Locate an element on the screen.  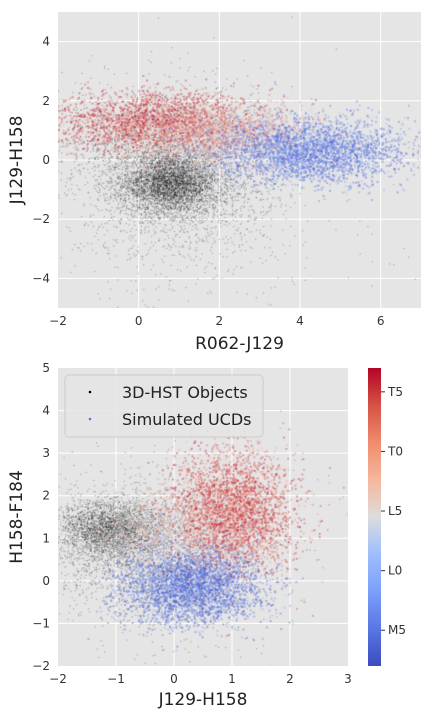
legend-marker-ucd is located at coordinates (90, 419).